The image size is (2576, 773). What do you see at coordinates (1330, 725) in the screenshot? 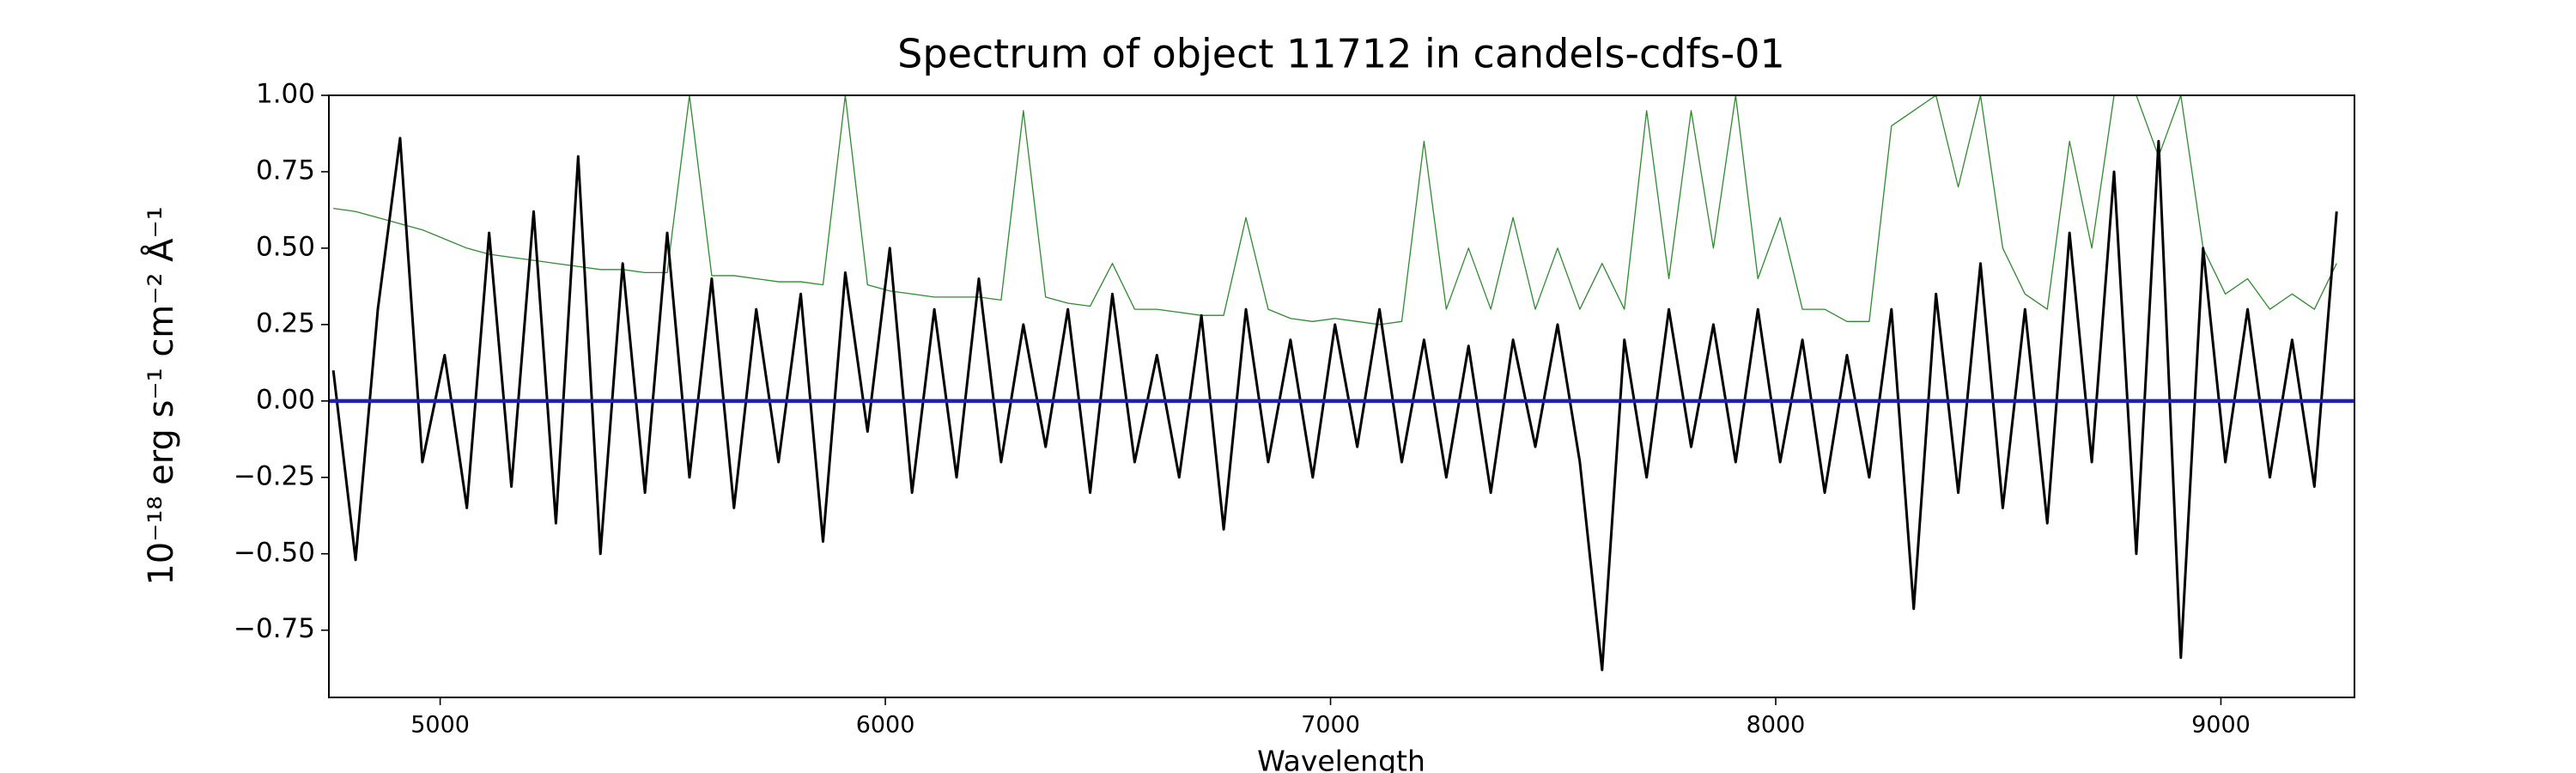
I see `x-tick-label: 7000` at bounding box center [1330, 725].